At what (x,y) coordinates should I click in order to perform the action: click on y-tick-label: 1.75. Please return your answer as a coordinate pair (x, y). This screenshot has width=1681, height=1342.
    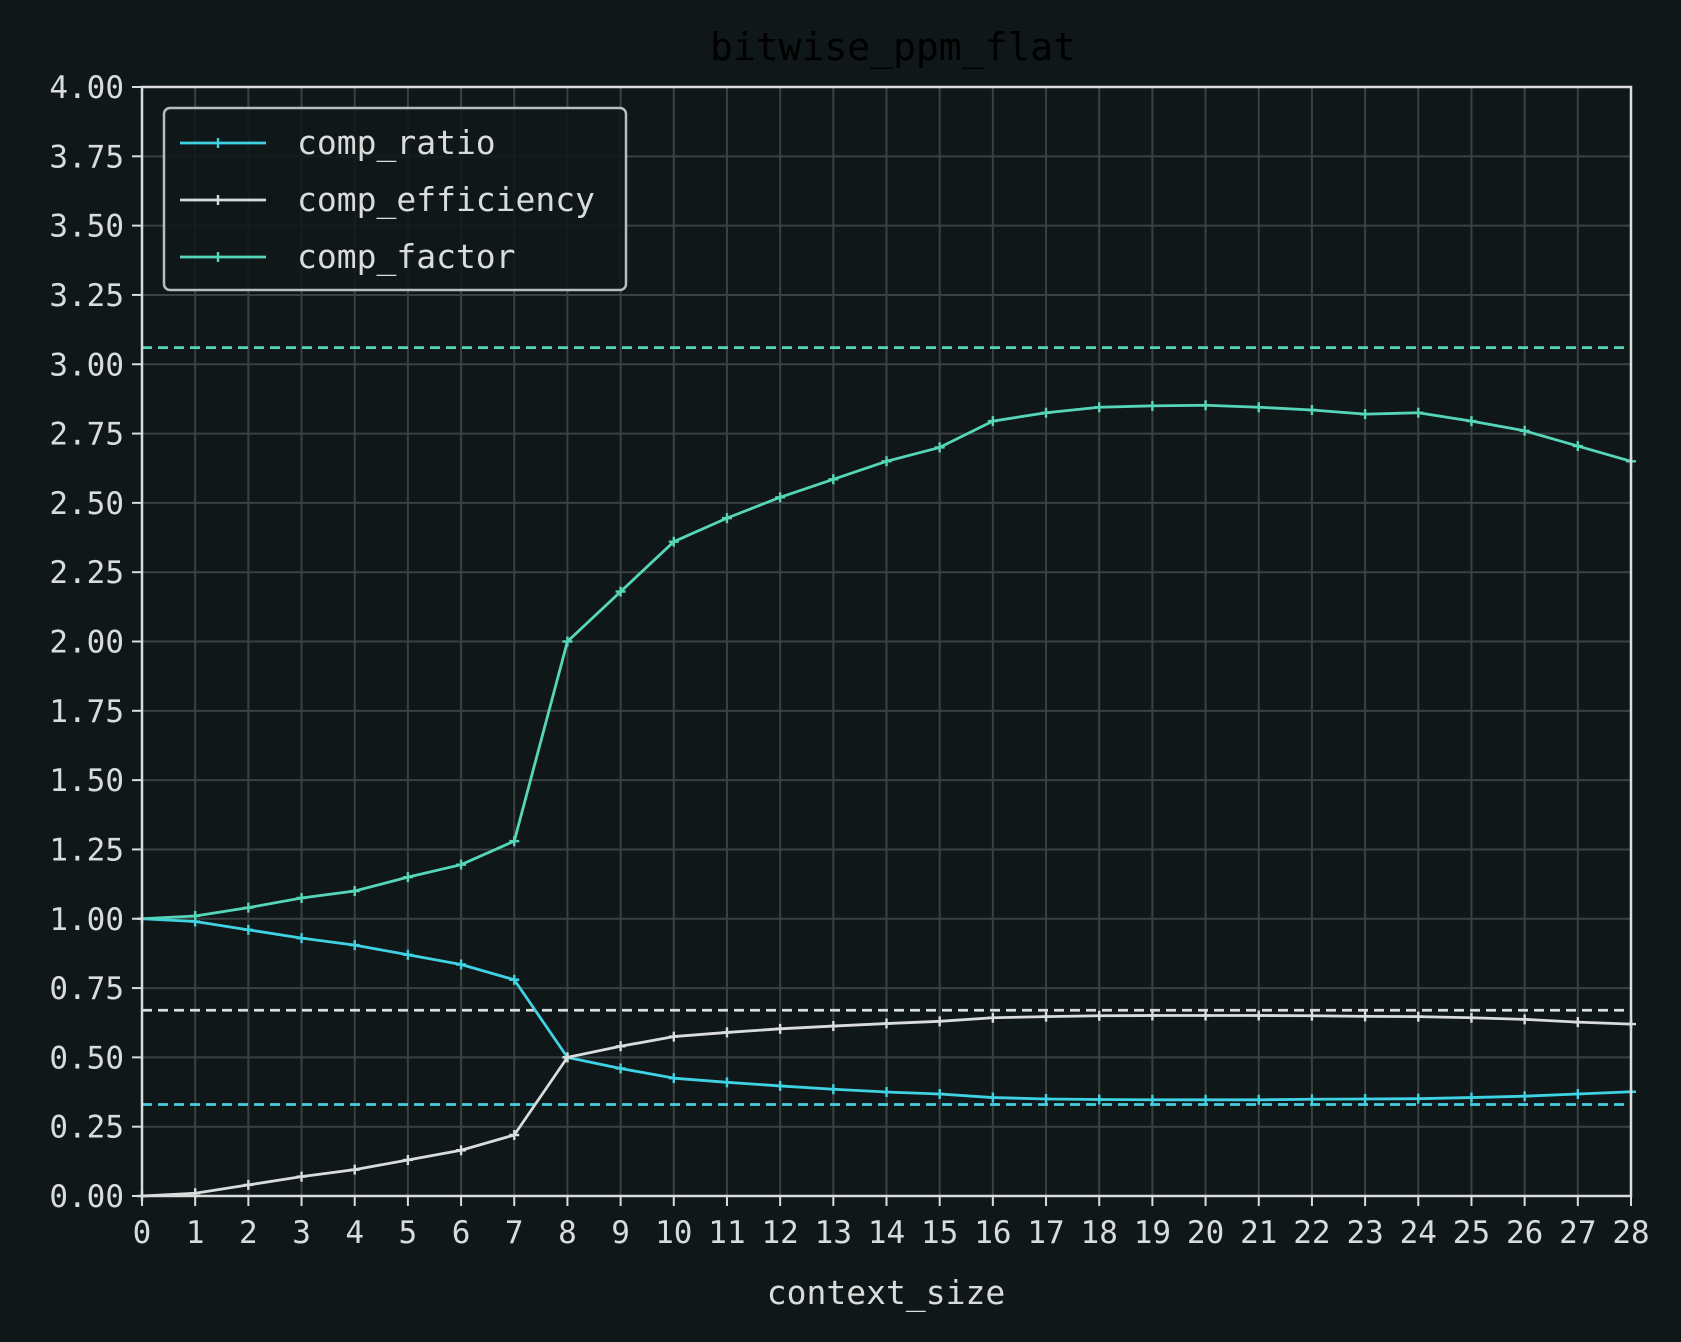
    Looking at the image, I should click on (86, 712).